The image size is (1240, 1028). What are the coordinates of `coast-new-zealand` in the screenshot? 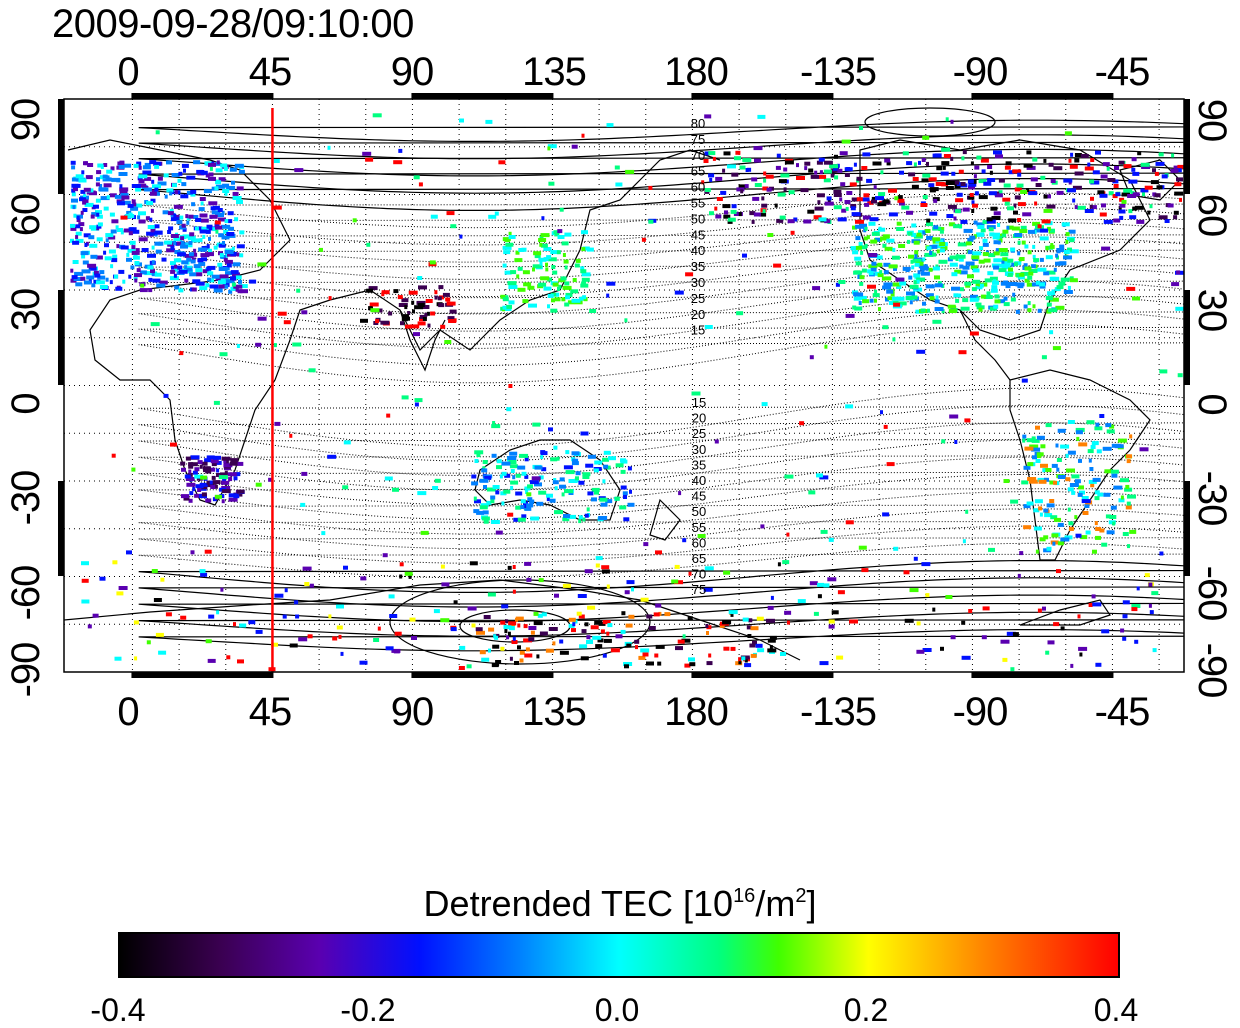 It's located at (665, 519).